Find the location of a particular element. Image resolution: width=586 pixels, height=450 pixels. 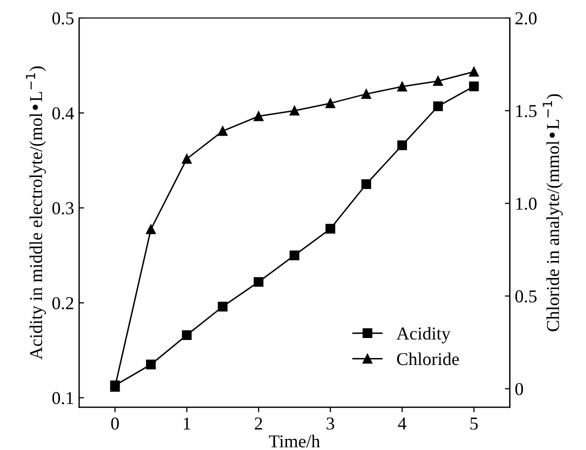

x-axis-title: Time/h is located at coordinates (294, 441).